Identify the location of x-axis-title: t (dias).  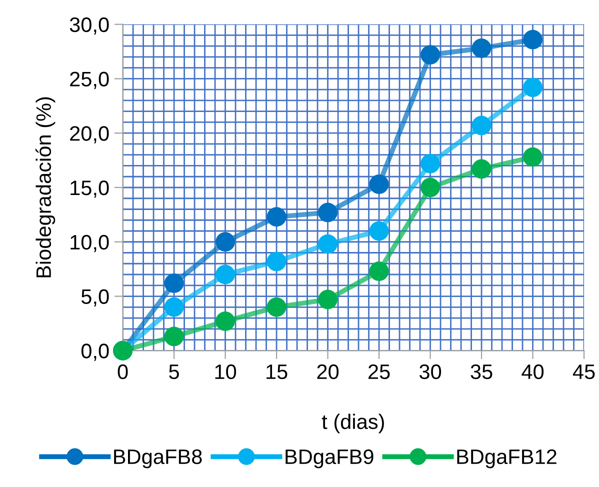
(353, 424).